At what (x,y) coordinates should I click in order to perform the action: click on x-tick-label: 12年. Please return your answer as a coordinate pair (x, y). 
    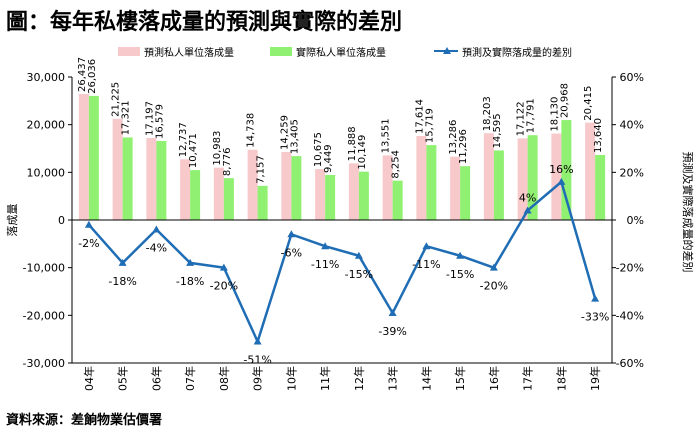
    Looking at the image, I should click on (359, 378).